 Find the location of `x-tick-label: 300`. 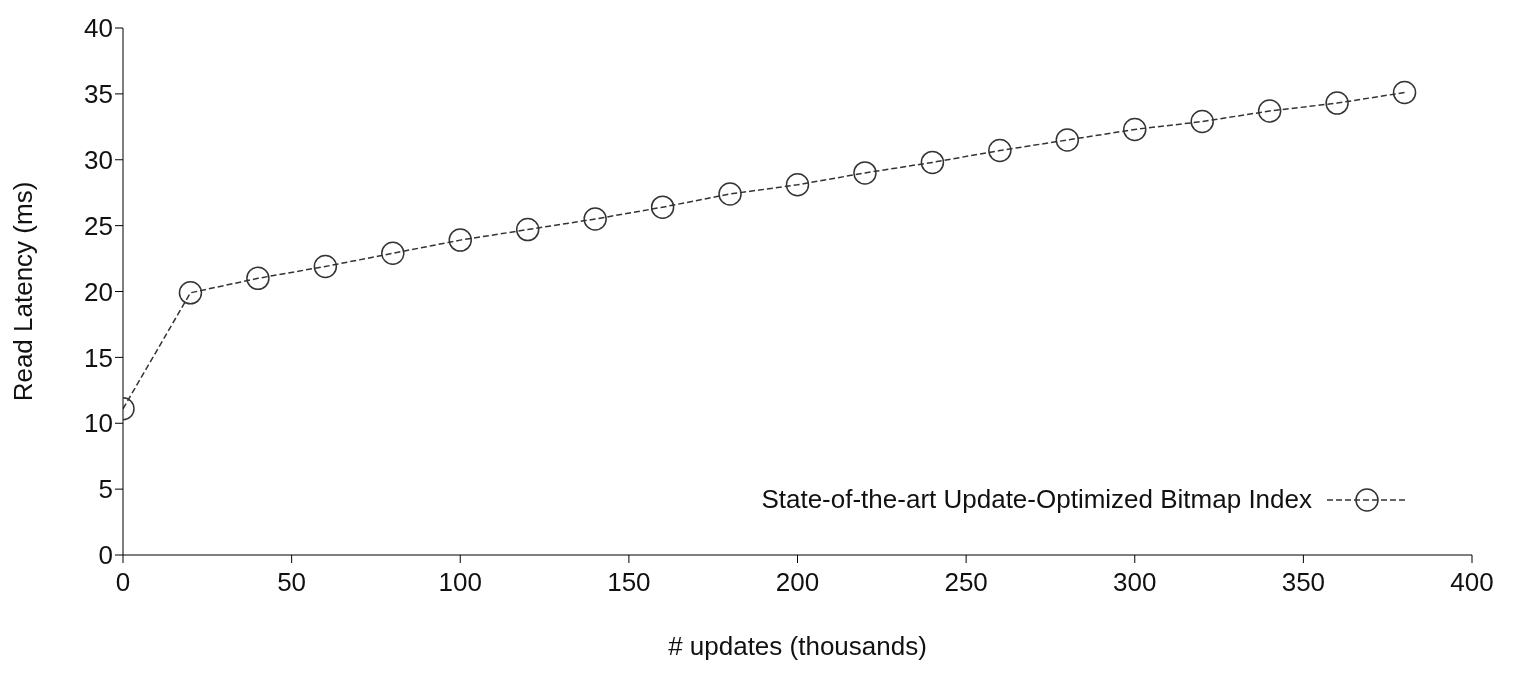

x-tick-label: 300 is located at coordinates (1135, 582).